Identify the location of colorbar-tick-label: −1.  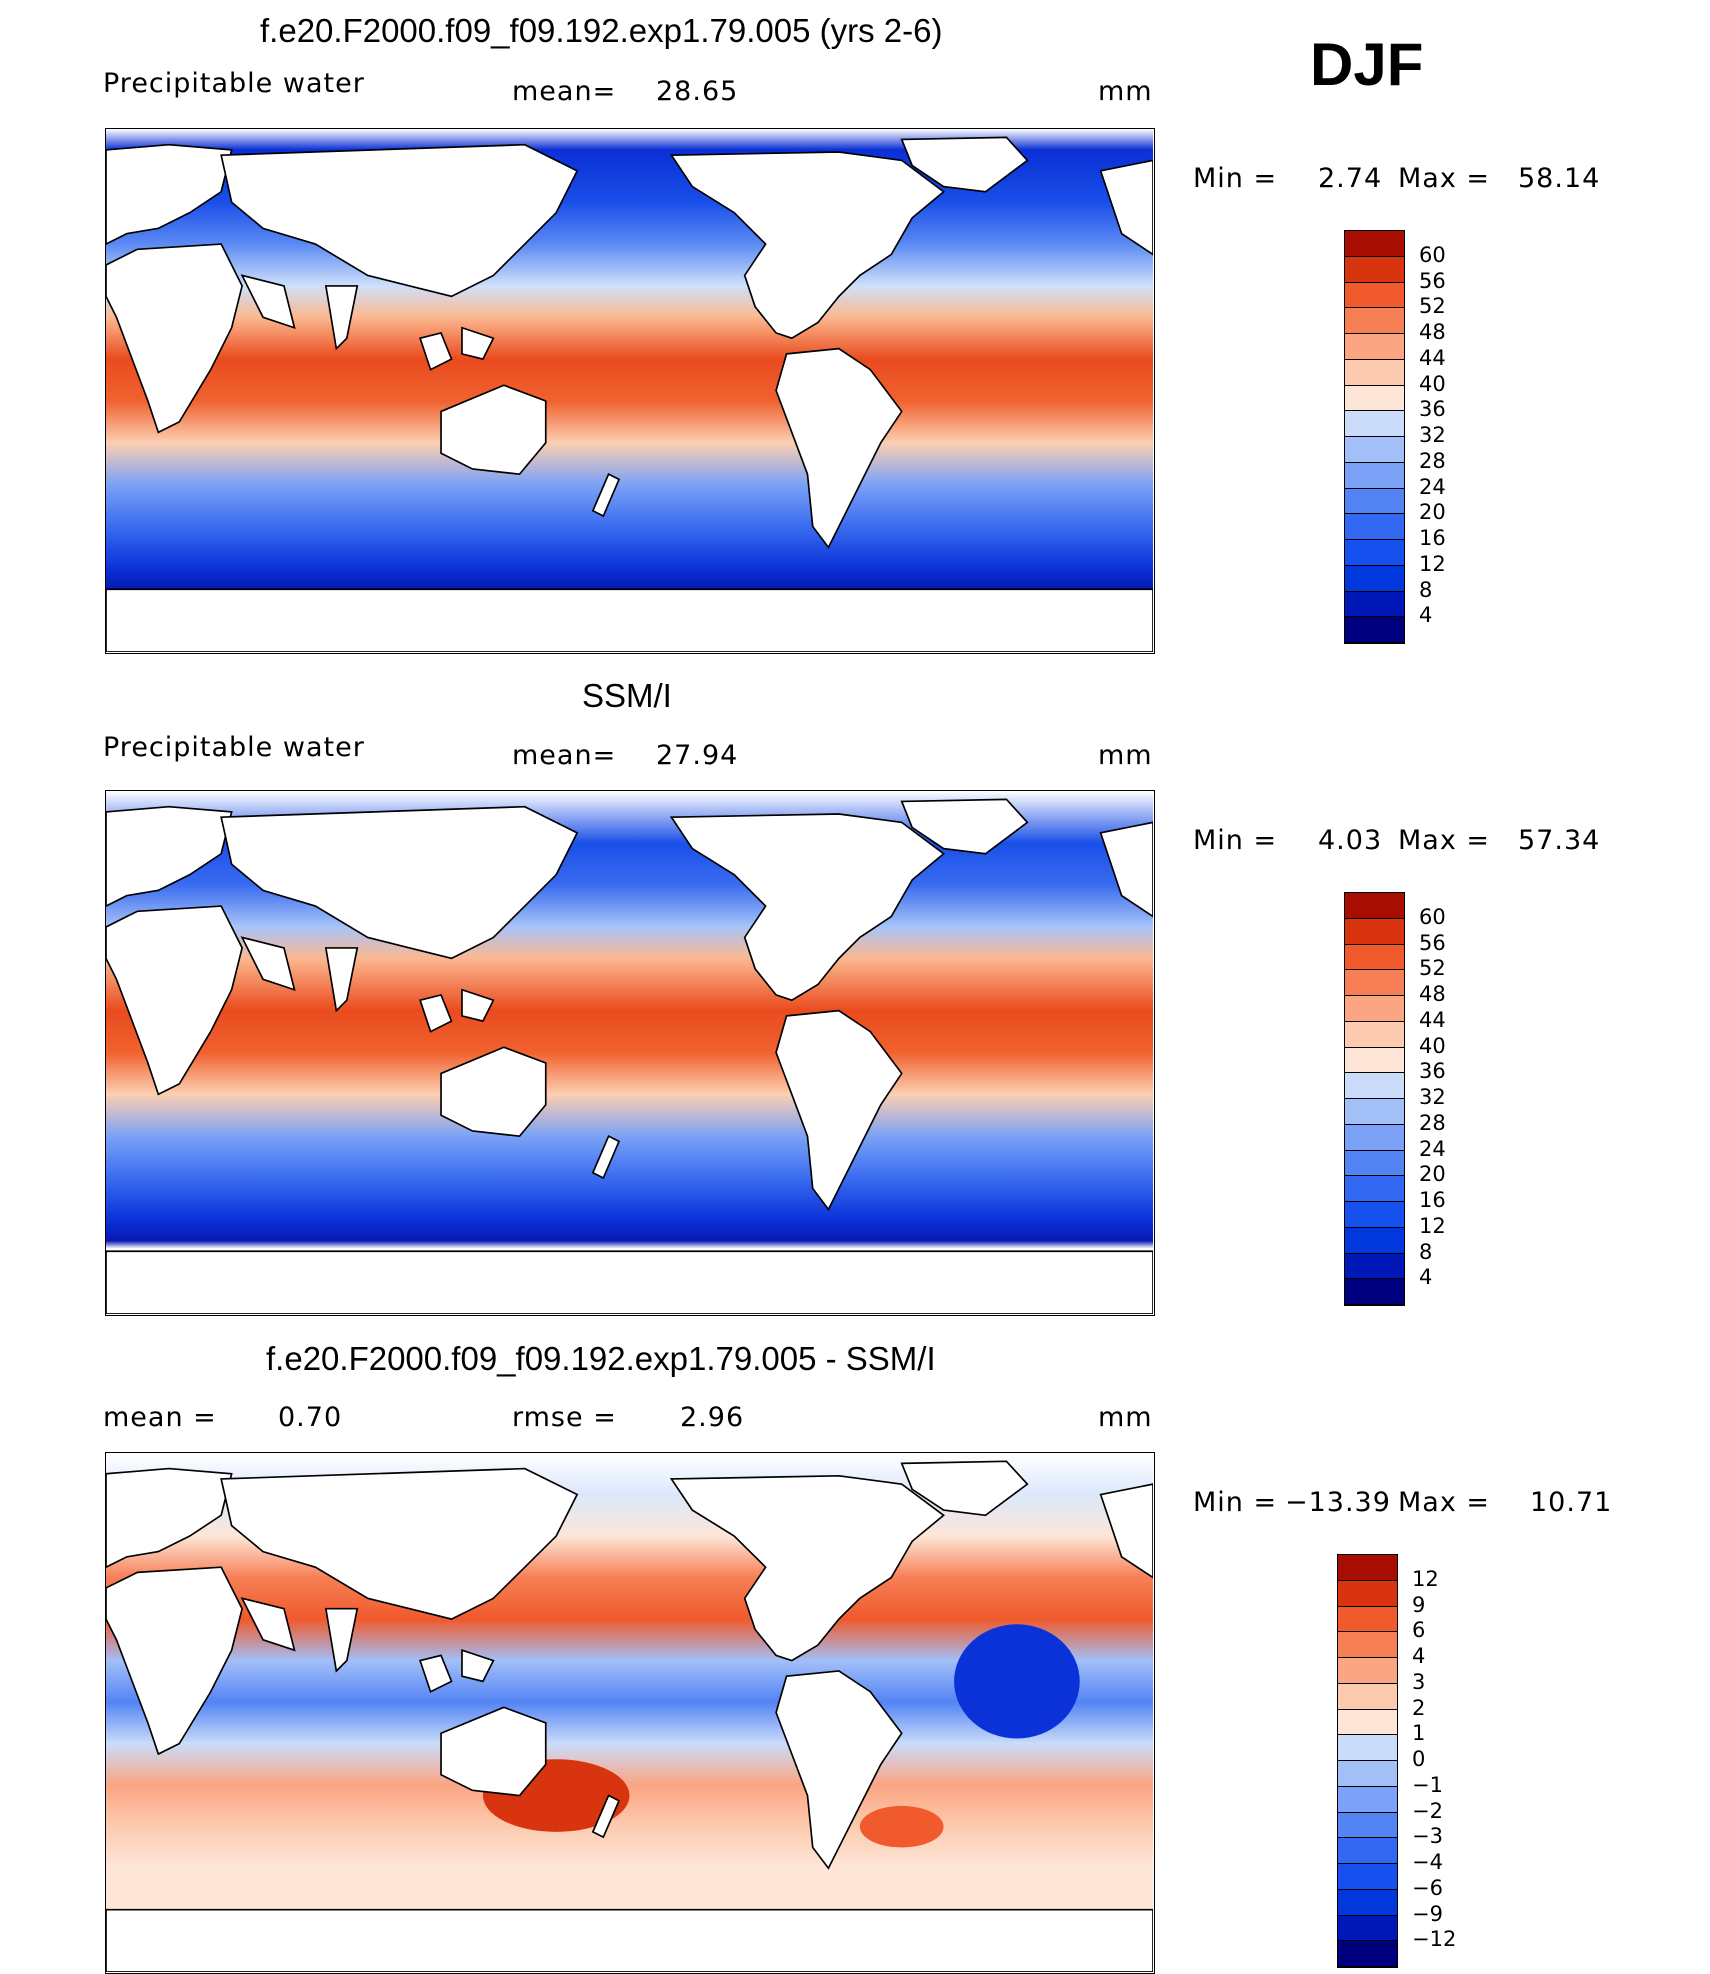
(1427, 1784).